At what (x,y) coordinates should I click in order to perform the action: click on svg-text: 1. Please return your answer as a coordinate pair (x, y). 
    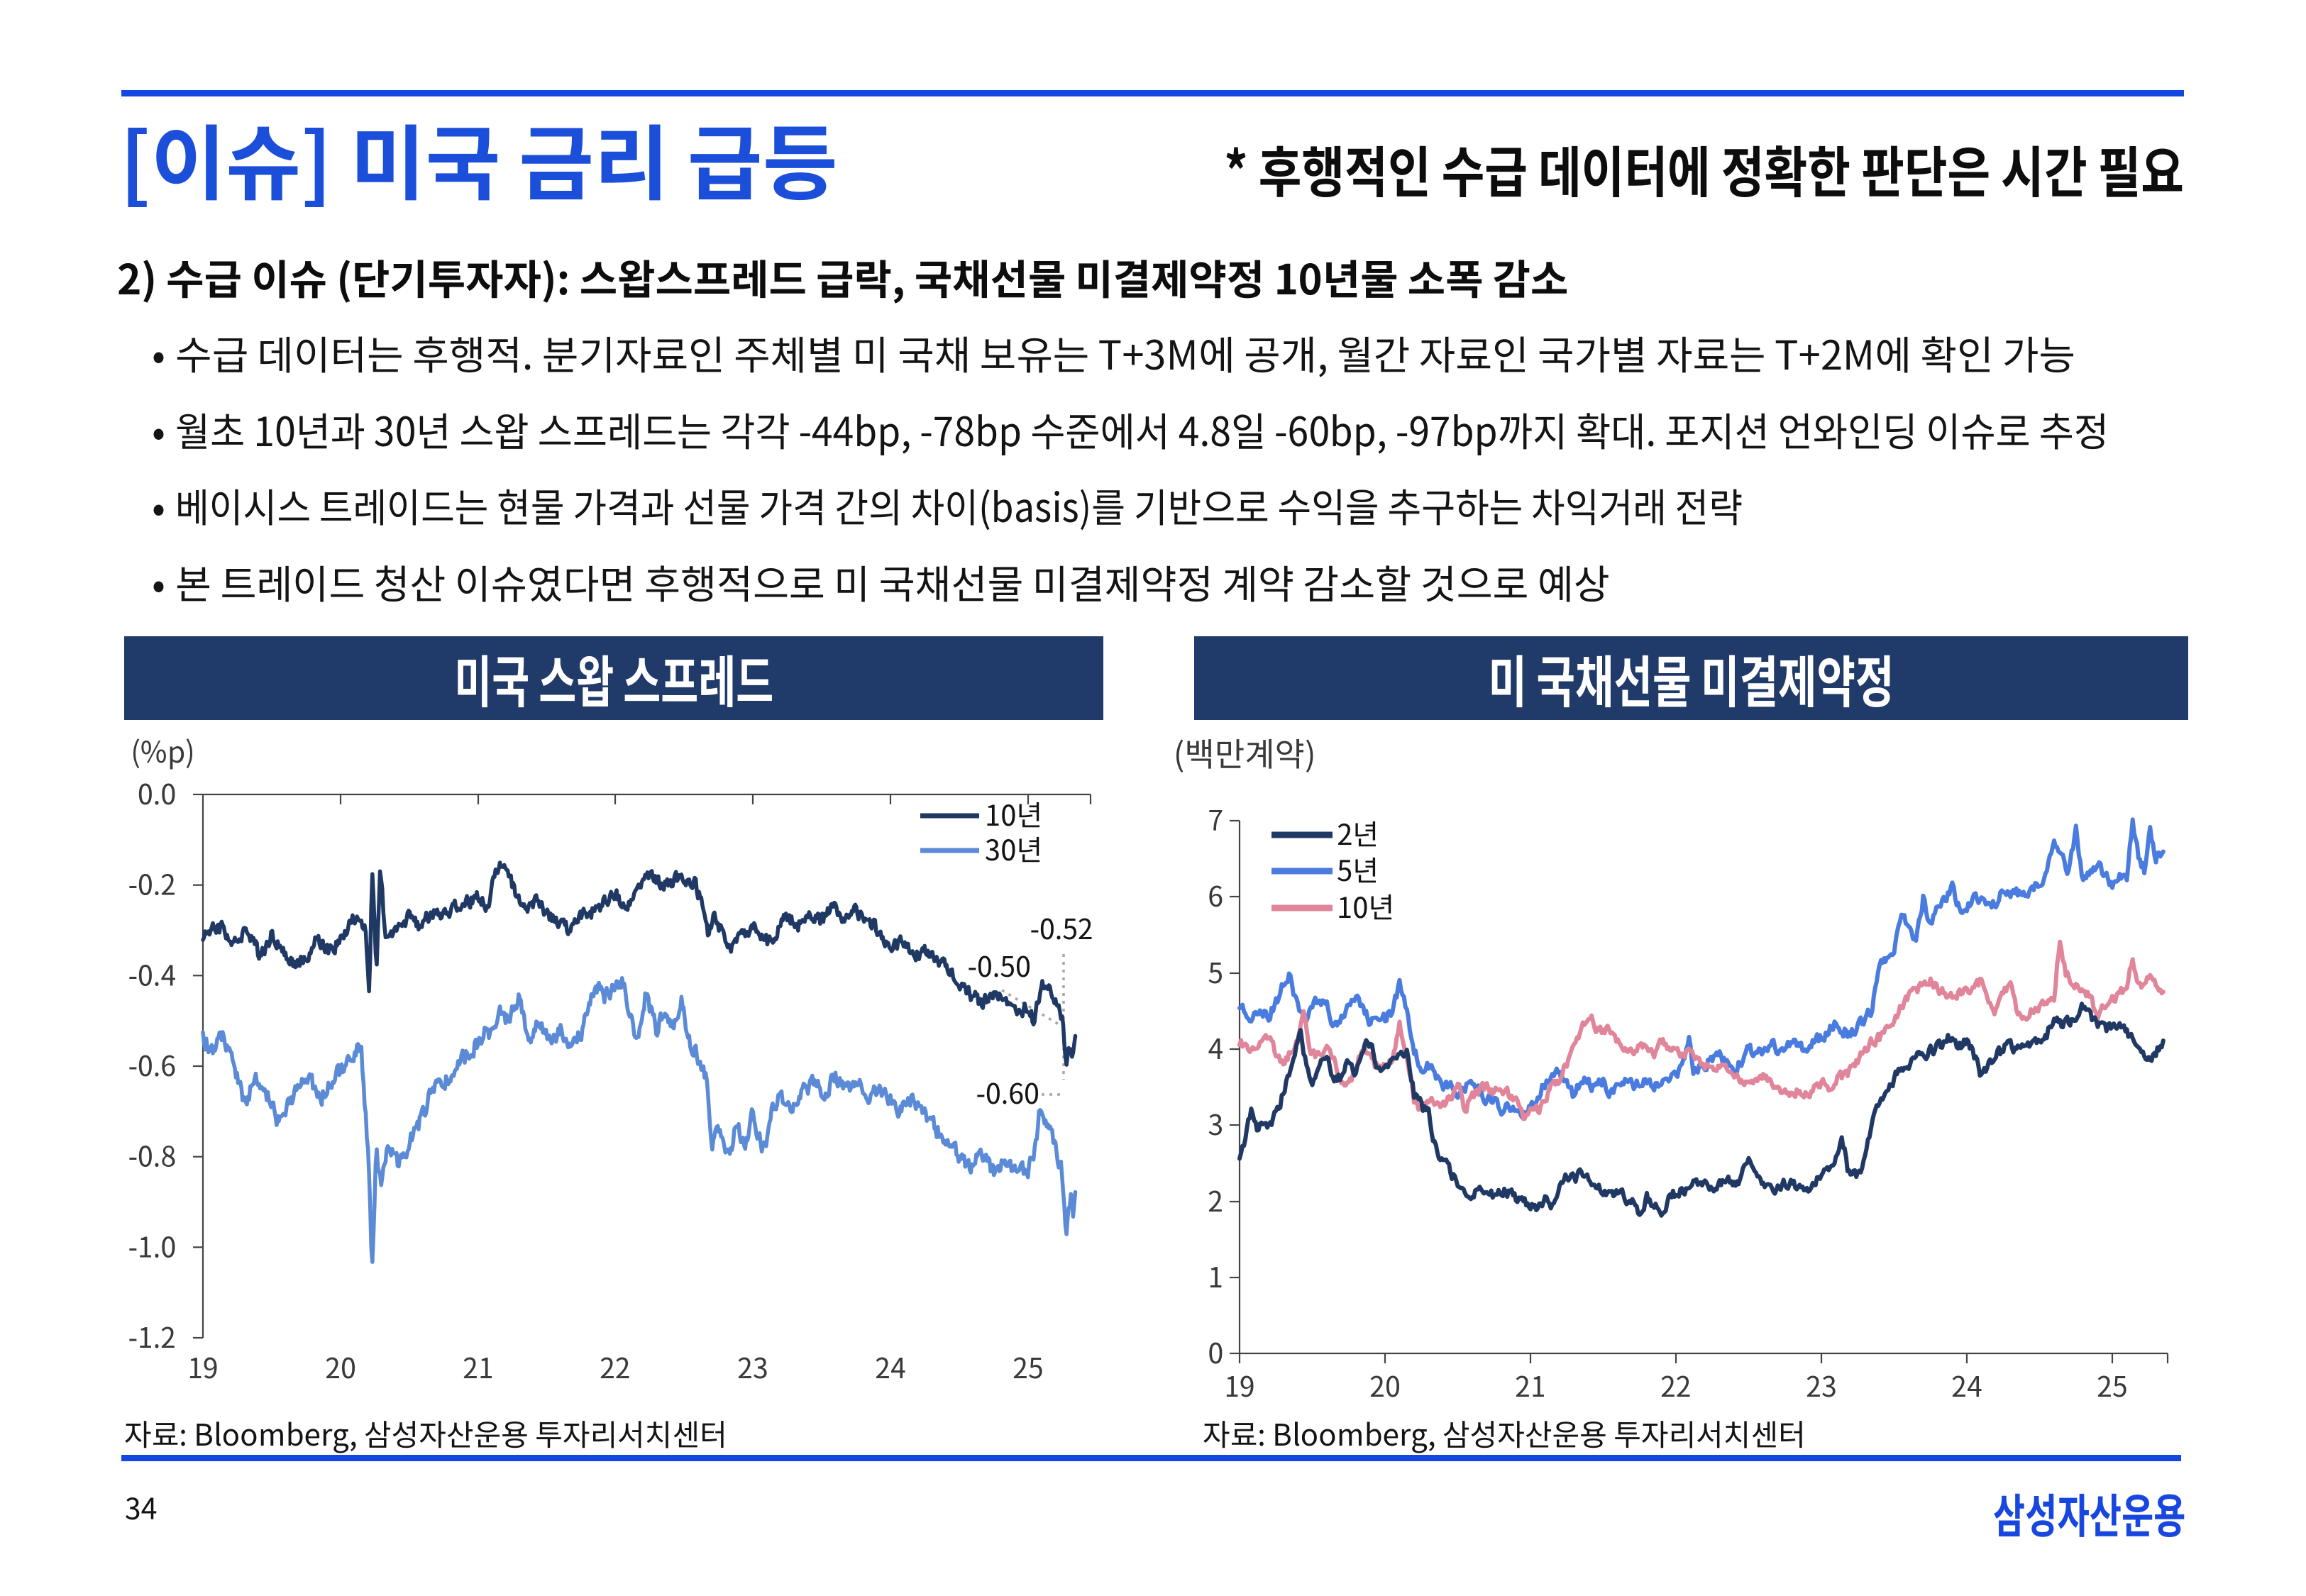
    Looking at the image, I should click on (1215, 1276).